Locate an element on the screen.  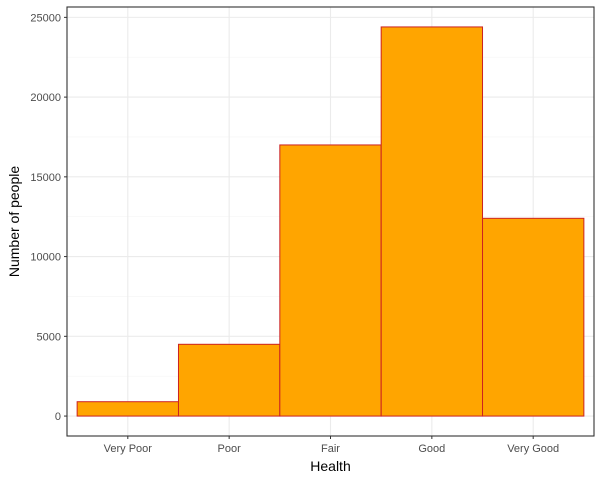
y-tick-label: 10000 is located at coordinates (45, 258).